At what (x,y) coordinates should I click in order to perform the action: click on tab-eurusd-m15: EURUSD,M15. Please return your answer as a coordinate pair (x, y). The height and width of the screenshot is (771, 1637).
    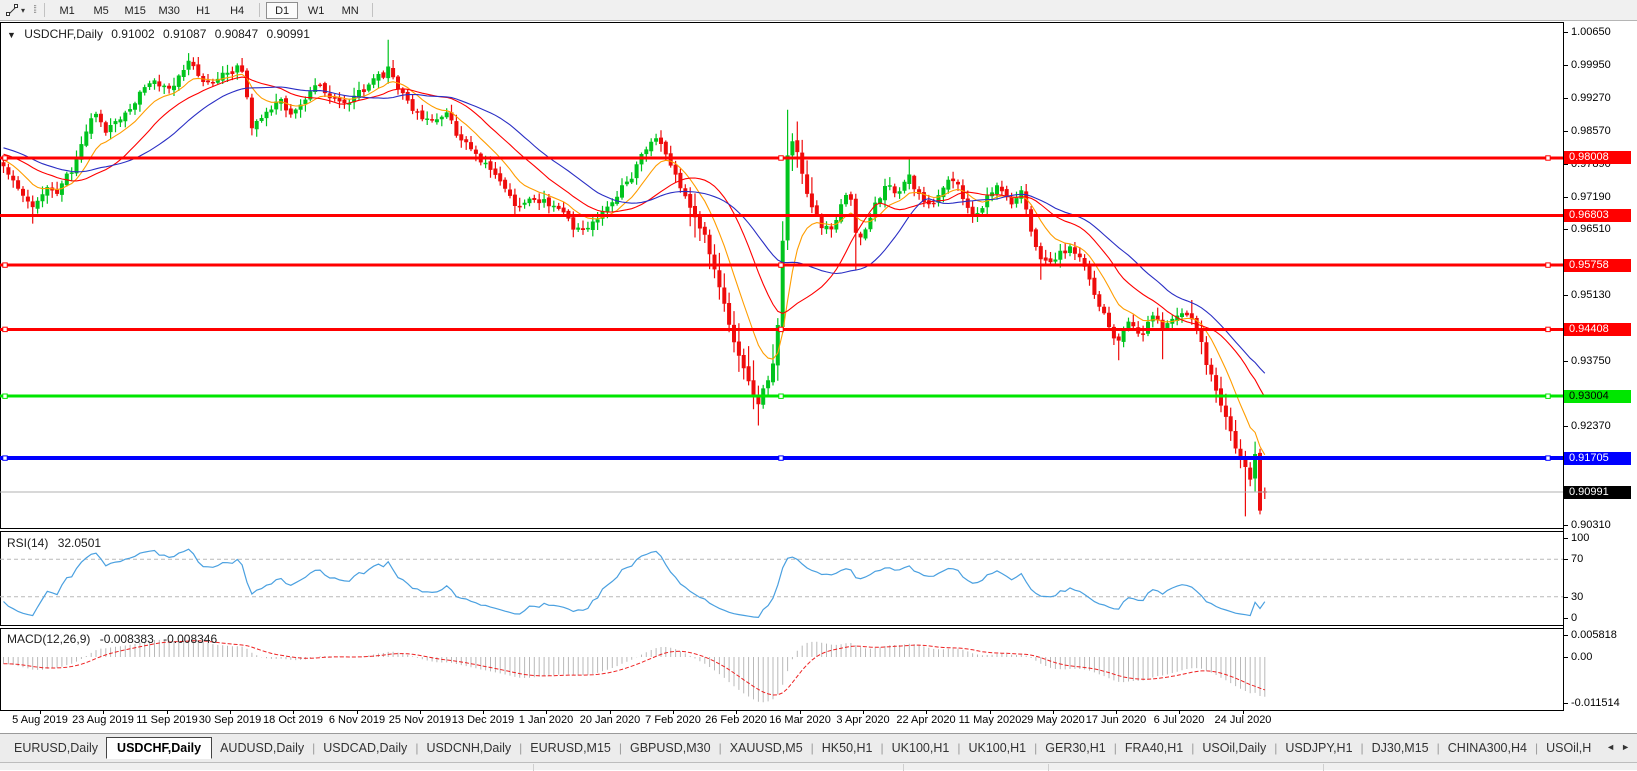
    Looking at the image, I should click on (570, 748).